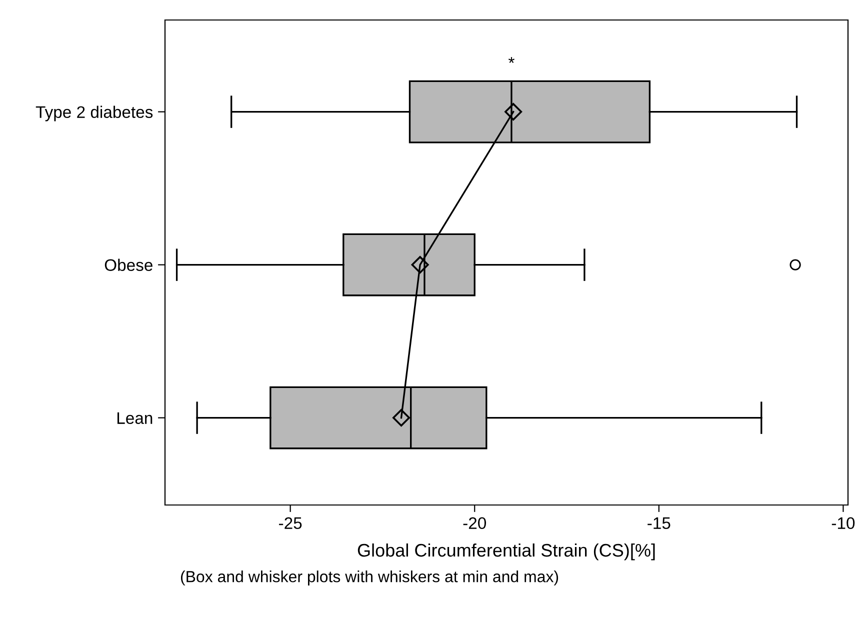  I want to click on y-tick-label: Lean, so click(134, 418).